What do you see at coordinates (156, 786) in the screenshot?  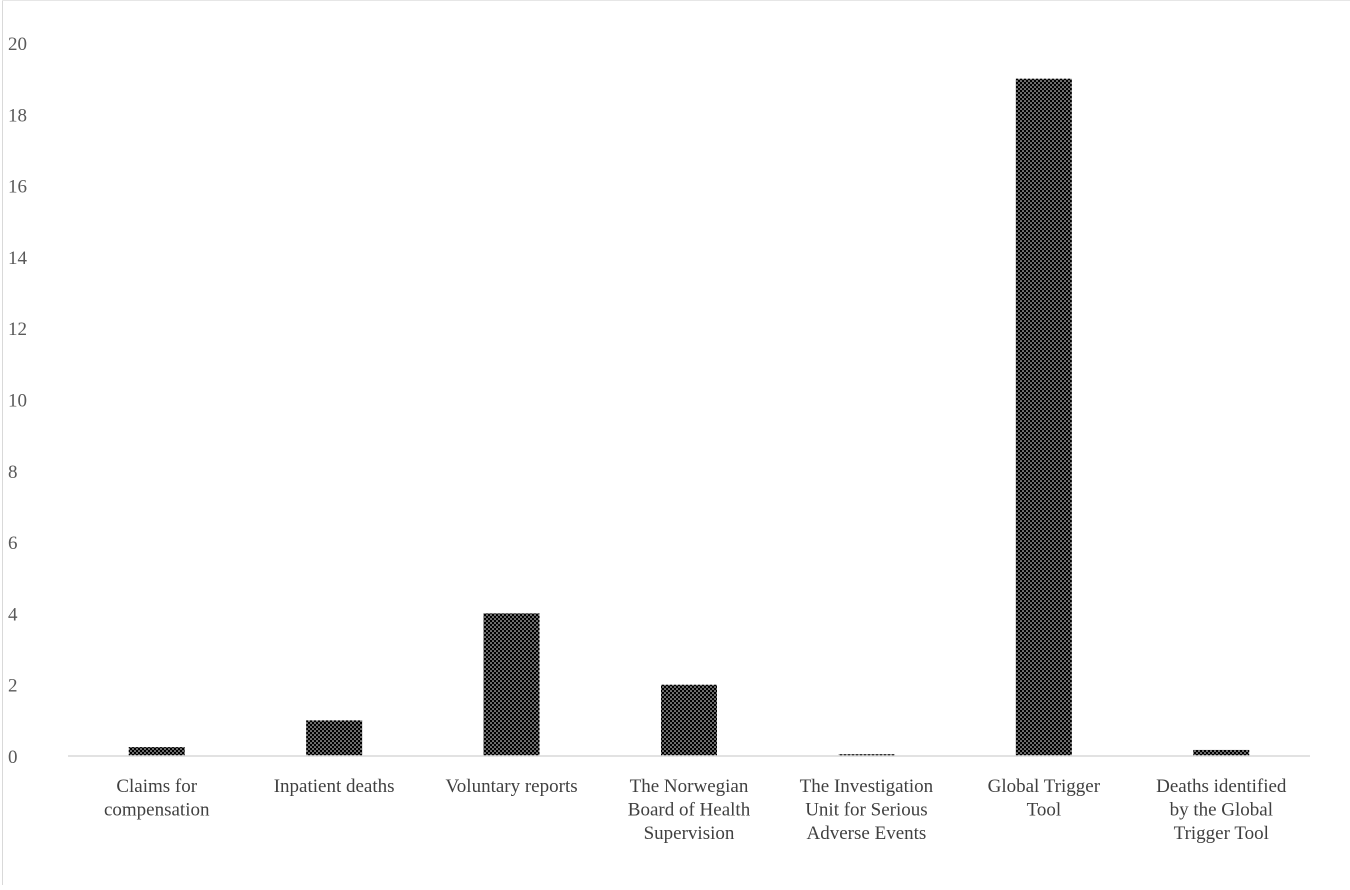 I see `x-category-label-line: Claims for` at bounding box center [156, 786].